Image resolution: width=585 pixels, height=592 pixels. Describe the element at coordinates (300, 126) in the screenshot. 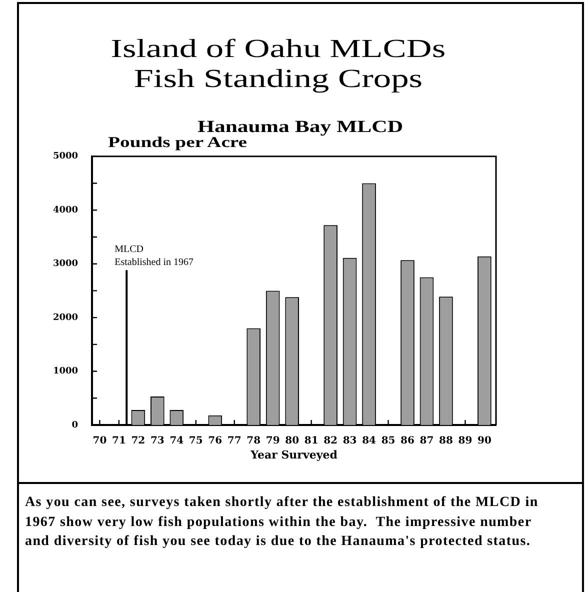

I see `chart-subtitle: Hanauma Bay MLCD` at that location.